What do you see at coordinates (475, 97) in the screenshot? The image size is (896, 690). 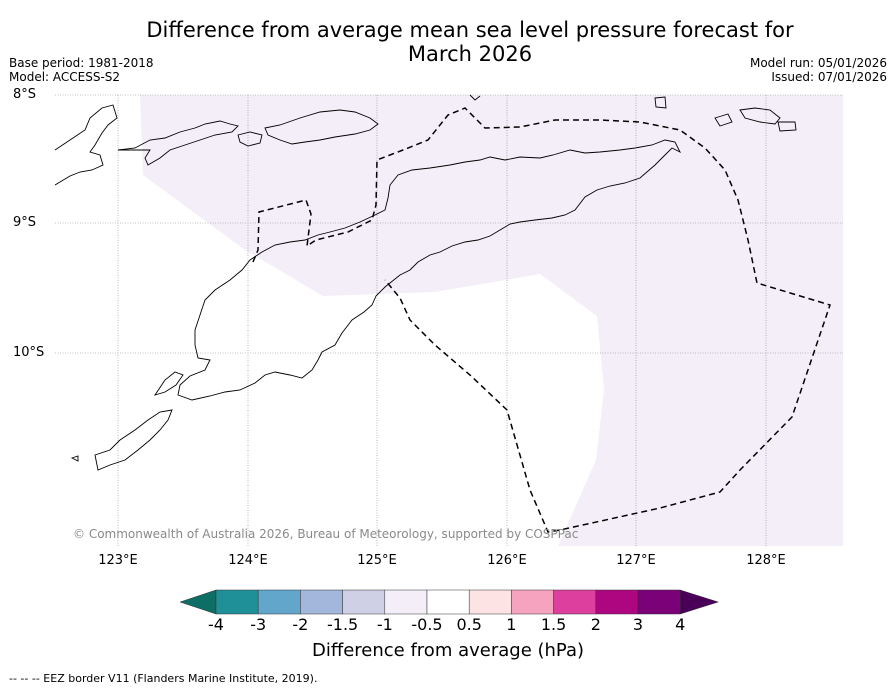 I see `coast-atauro` at bounding box center [475, 97].